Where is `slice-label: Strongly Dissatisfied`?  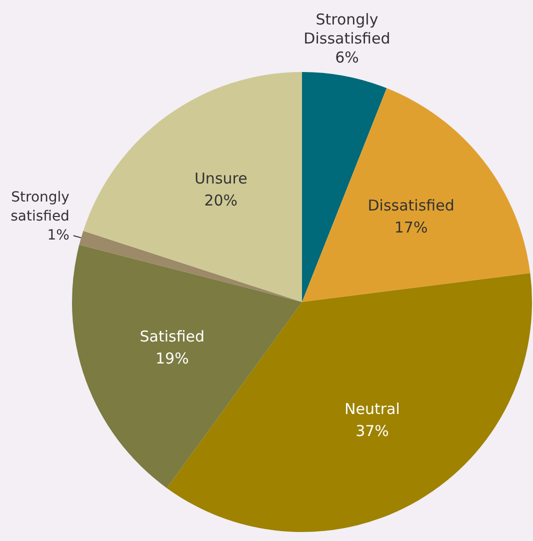
slice-label: Strongly Dissatisfied is located at coordinates (347, 29).